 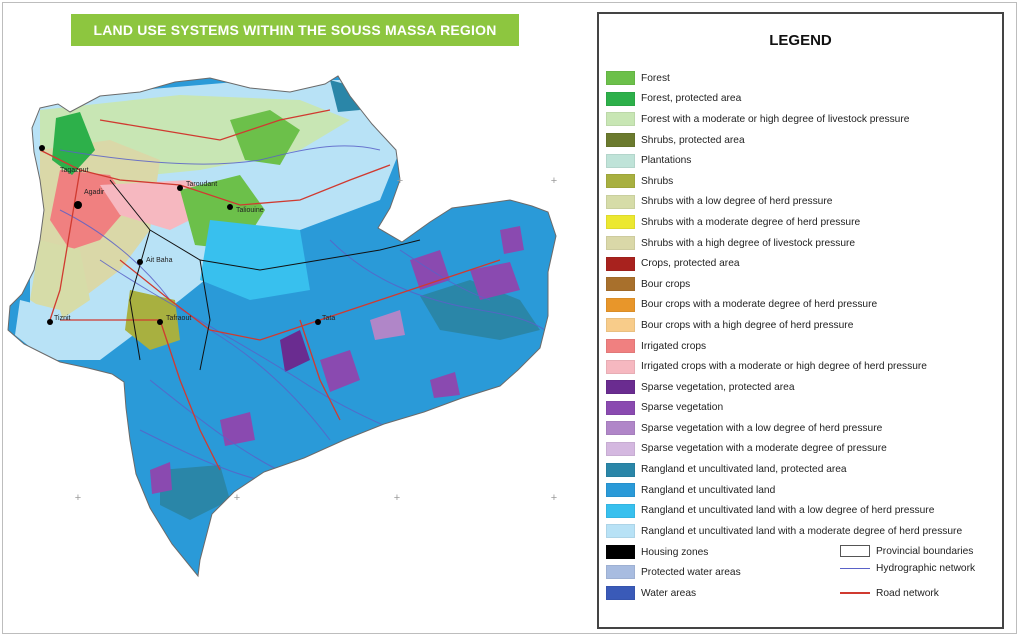 I want to click on legend-label: Hydrographic network, so click(x=926, y=568).